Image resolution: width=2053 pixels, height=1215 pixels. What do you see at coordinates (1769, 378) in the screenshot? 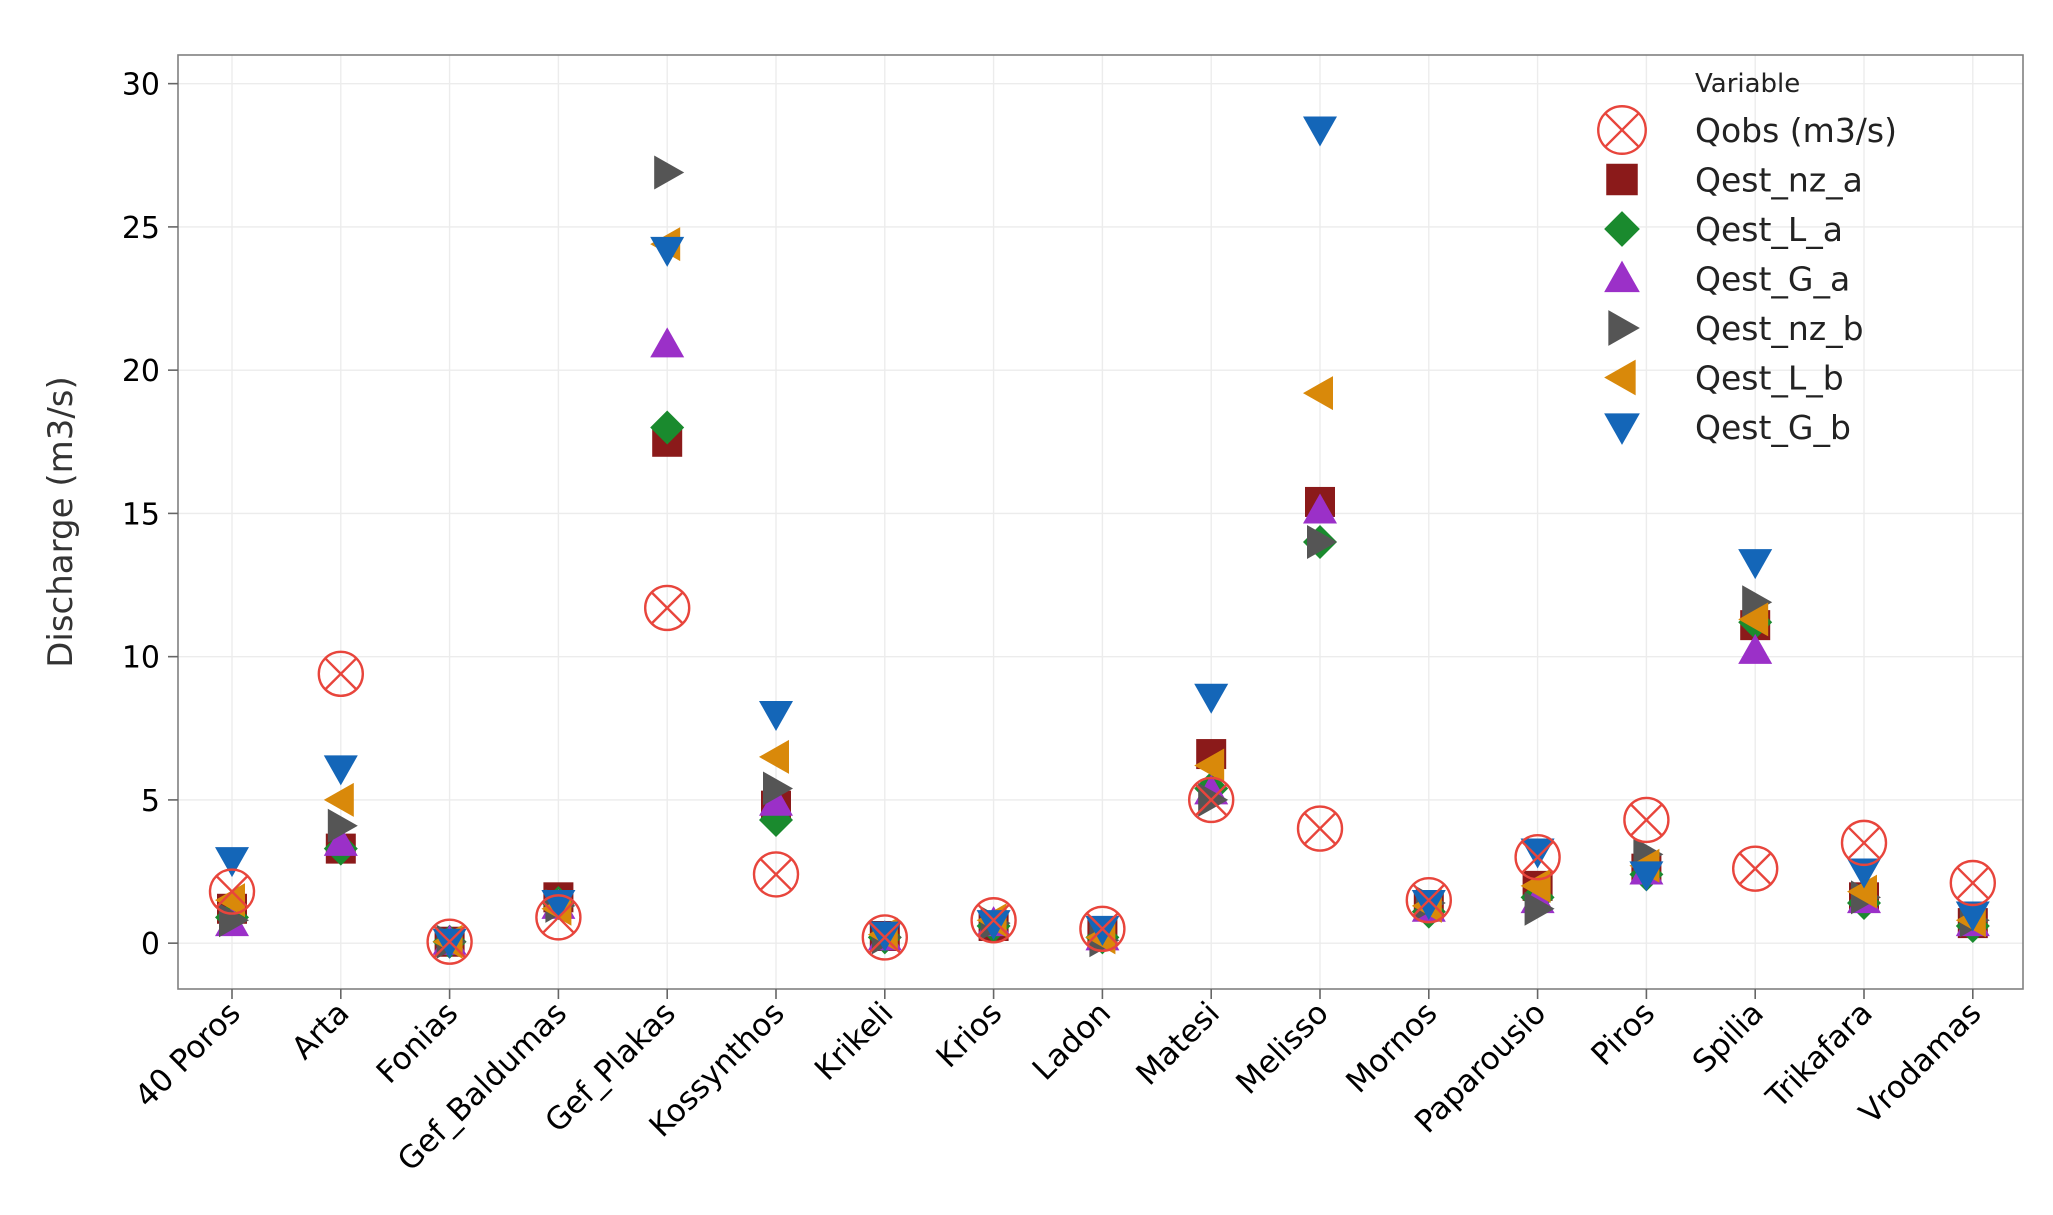
I see `legend-label: Qest_L_b` at bounding box center [1769, 378].